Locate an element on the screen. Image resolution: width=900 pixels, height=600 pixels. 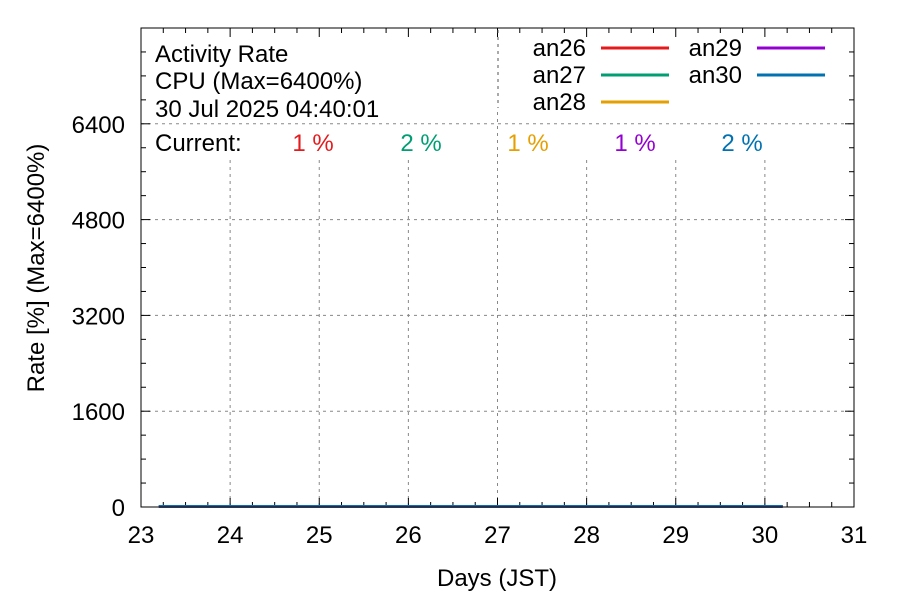
x-axis-label: Days (JST) is located at coordinates (497, 578).